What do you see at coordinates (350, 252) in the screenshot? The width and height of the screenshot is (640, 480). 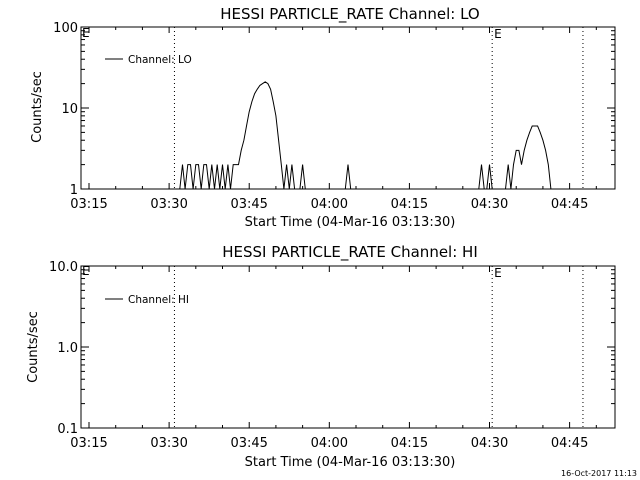 I see `chart-title: HESSI PARTICLE_RATE Channel: HI` at bounding box center [350, 252].